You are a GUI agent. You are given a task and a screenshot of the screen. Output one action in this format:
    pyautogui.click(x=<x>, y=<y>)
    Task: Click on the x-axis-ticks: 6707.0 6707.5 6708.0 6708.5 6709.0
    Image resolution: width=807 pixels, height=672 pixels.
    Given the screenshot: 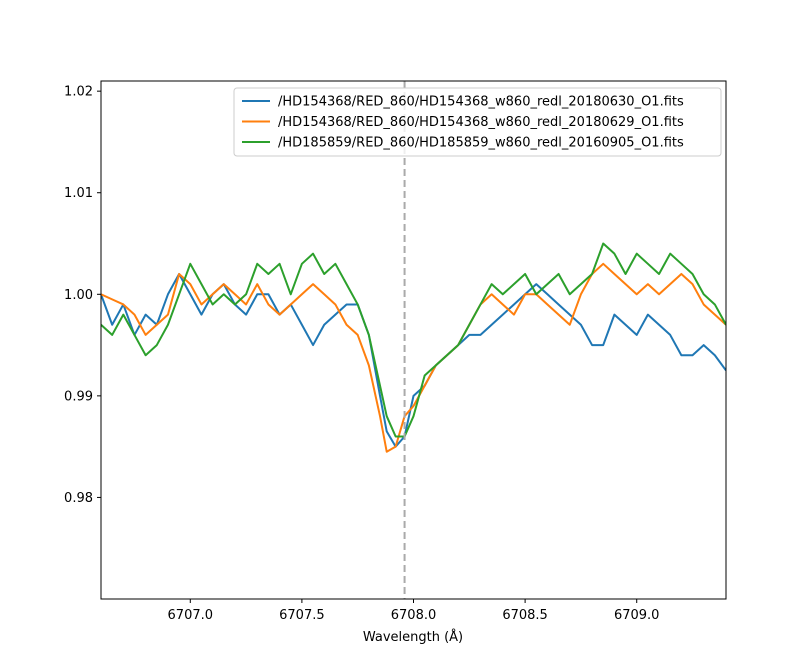 What is the action you would take?
    pyautogui.click(x=414, y=611)
    